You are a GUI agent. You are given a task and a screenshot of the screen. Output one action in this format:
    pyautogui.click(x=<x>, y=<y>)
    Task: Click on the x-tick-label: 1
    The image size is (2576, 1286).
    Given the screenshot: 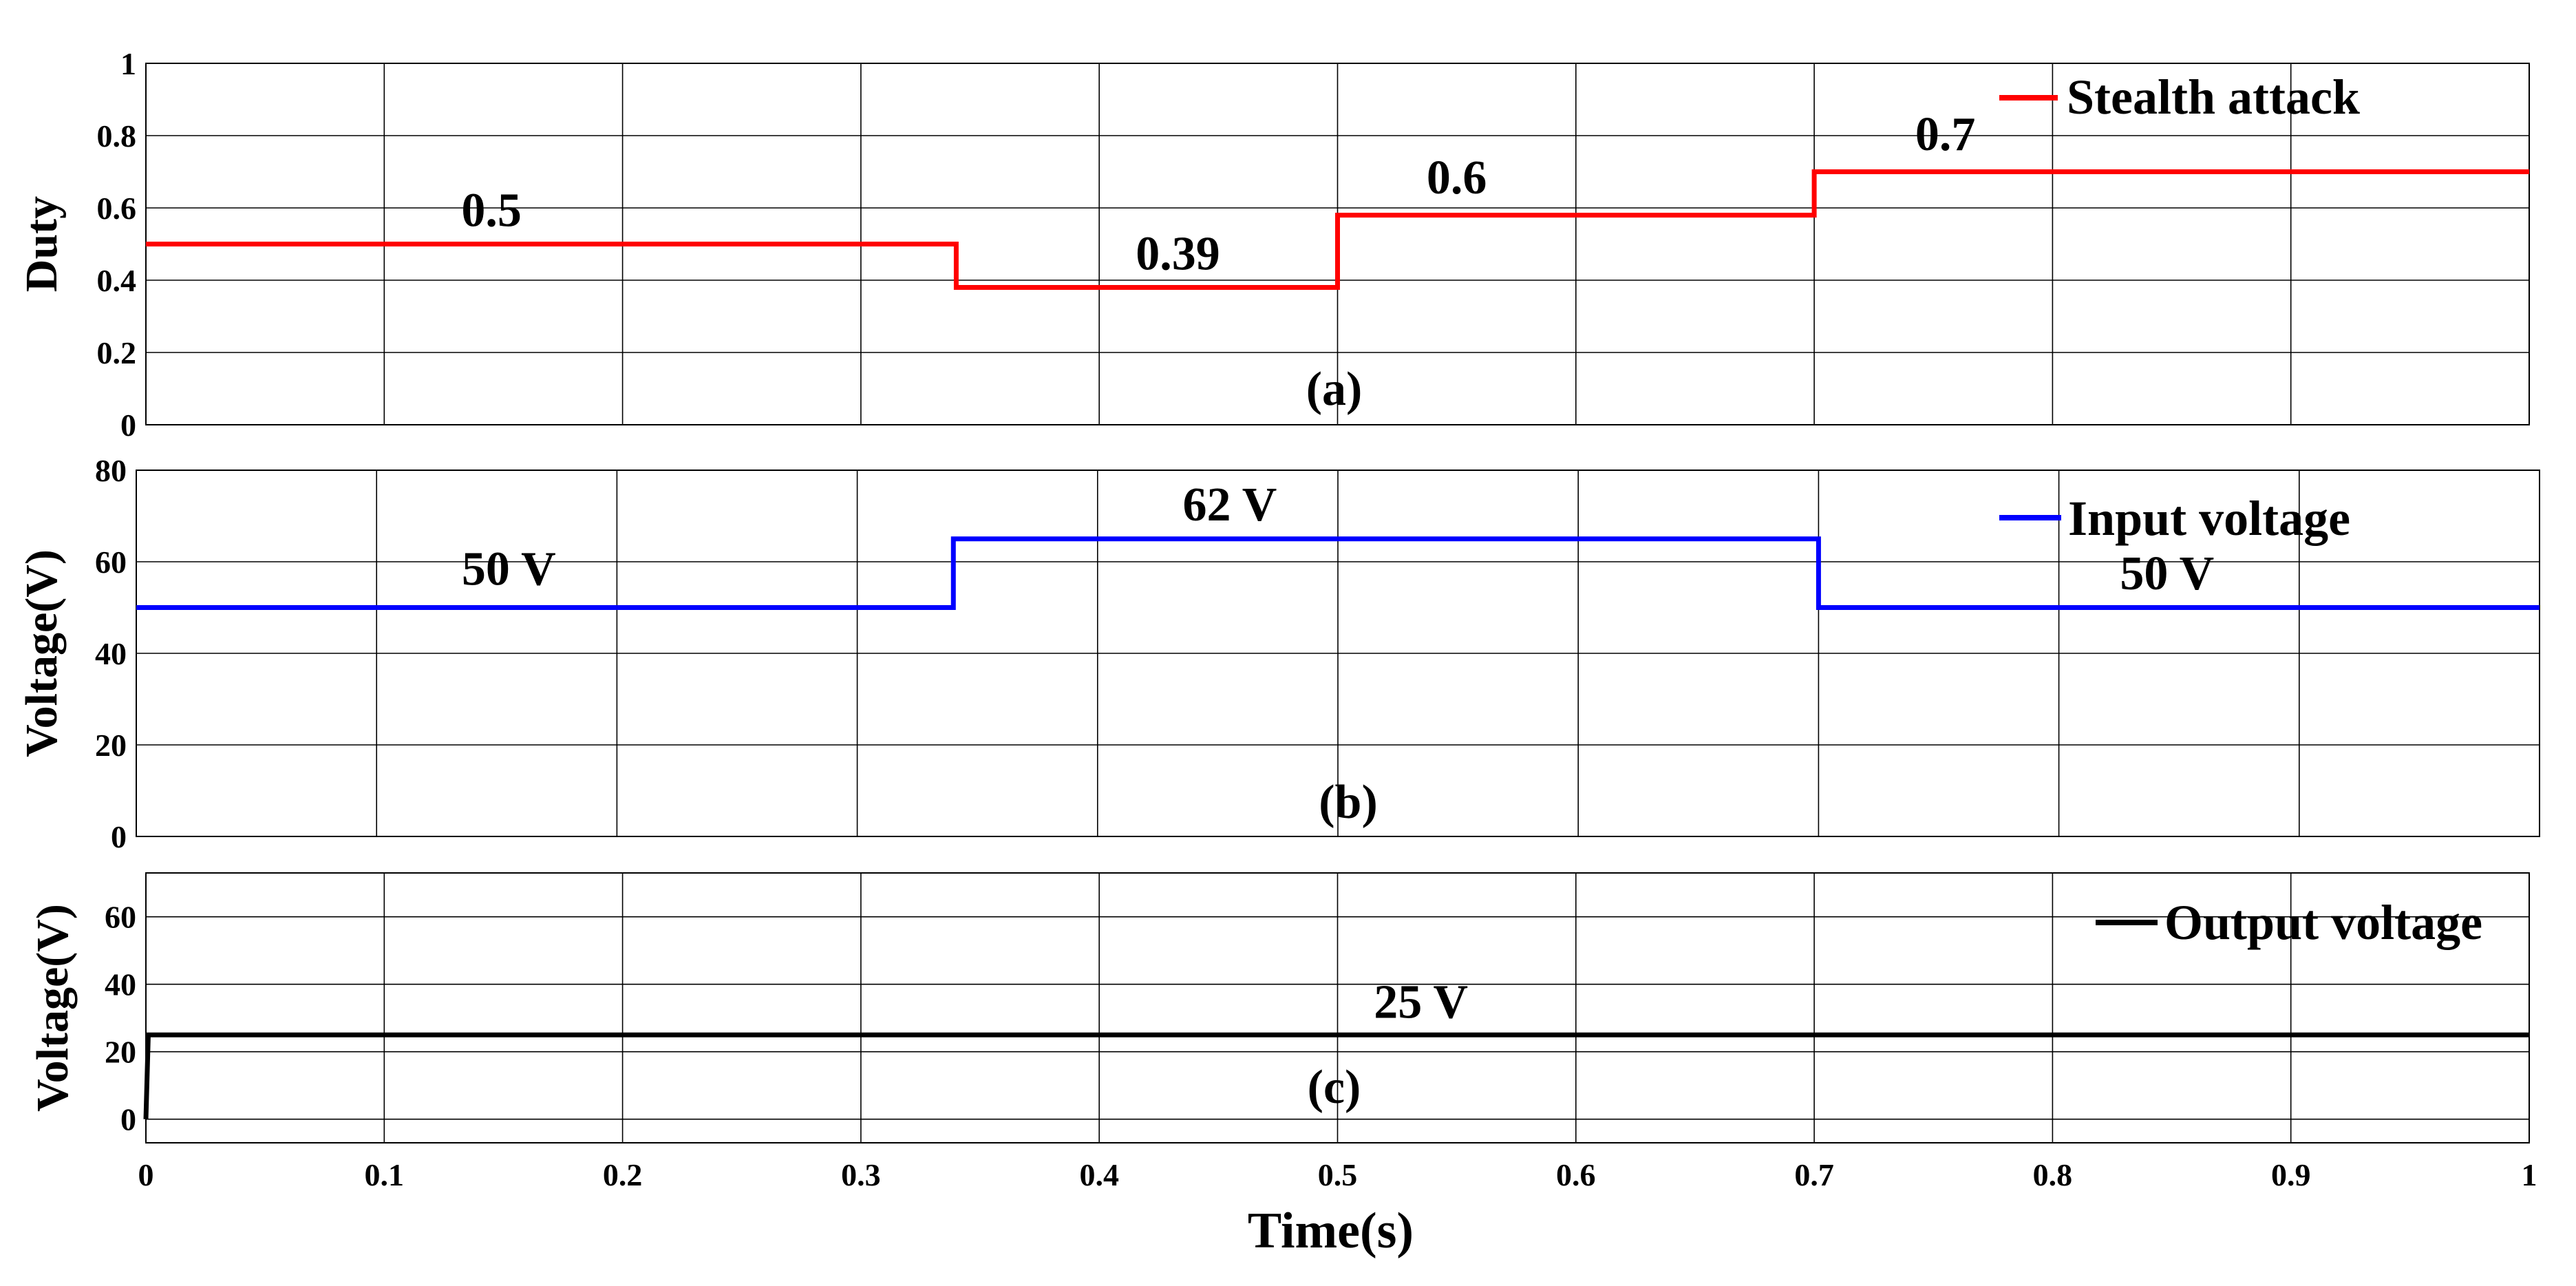 What is the action you would take?
    pyautogui.click(x=2529, y=1174)
    